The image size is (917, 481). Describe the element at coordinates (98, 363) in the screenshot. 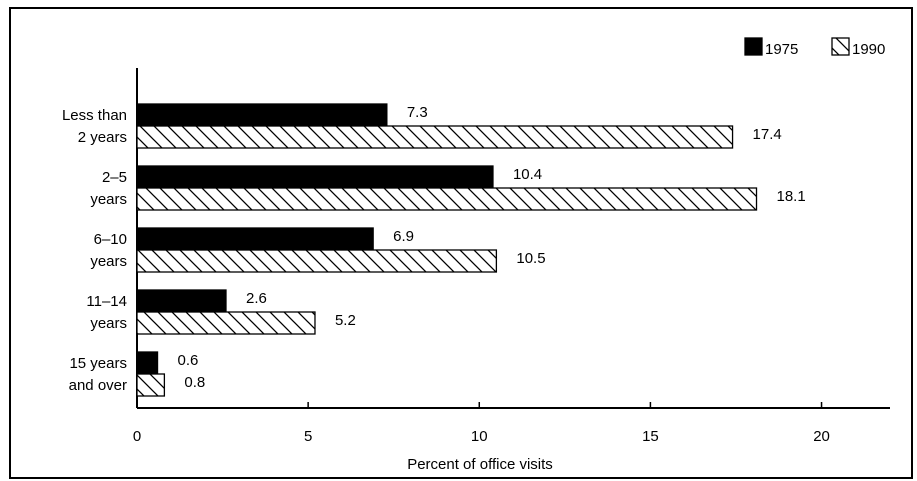

I see `y-tick-label: 15 years` at that location.